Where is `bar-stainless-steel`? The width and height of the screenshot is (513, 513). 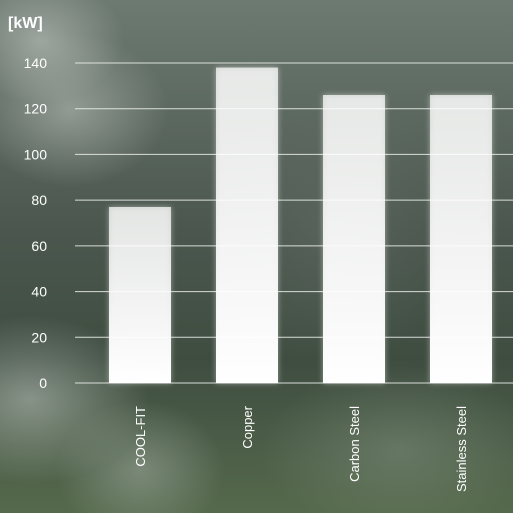
bar-stainless-steel is located at coordinates (461, 239).